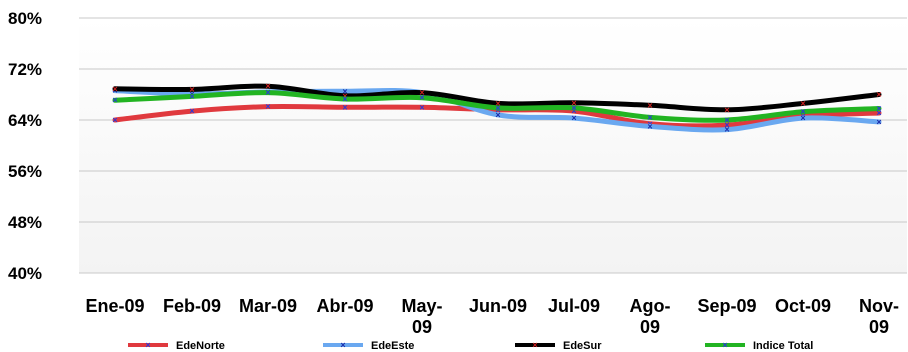 Image resolution: width=908 pixels, height=352 pixels. I want to click on x-tick-label: Ago-09, so click(650, 316).